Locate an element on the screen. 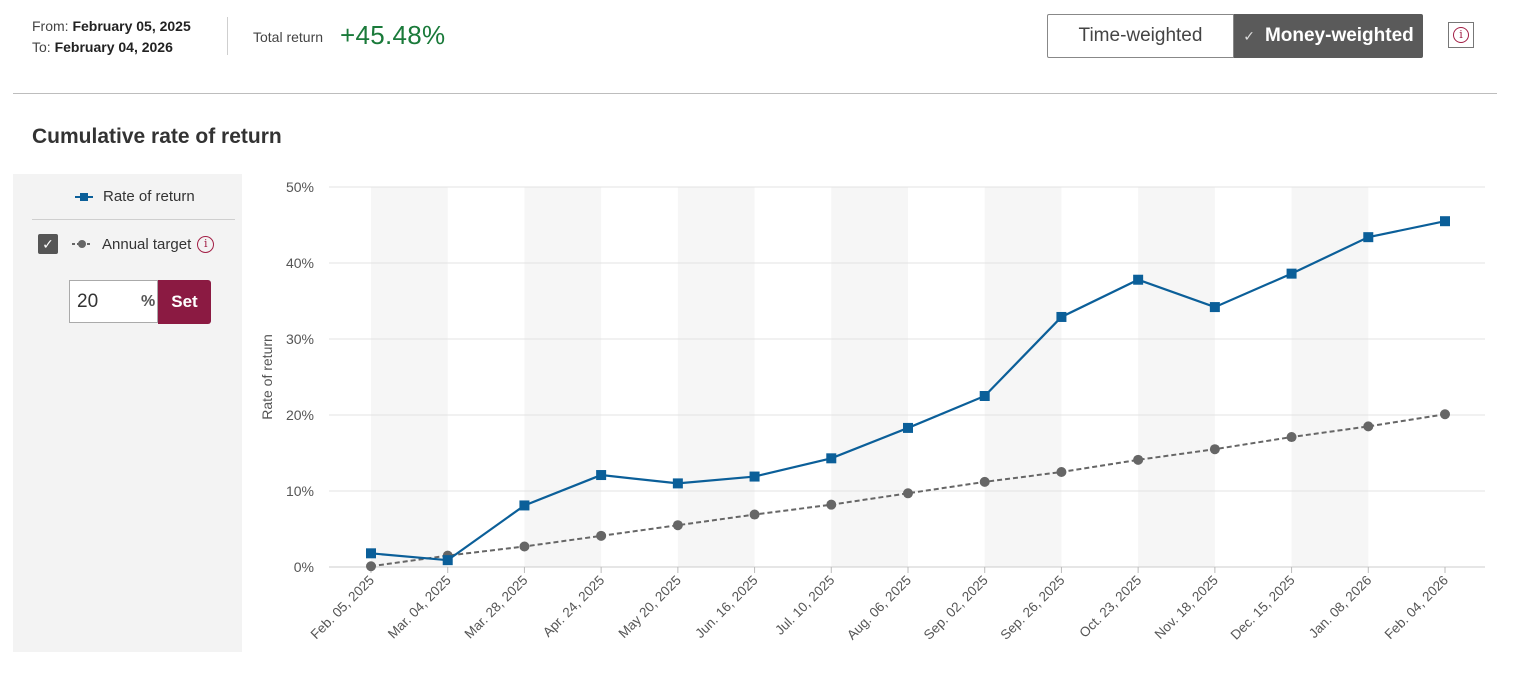 The height and width of the screenshot is (677, 1516). x-tick-label: Oct. 23, 2025 is located at coordinates (1110, 607).